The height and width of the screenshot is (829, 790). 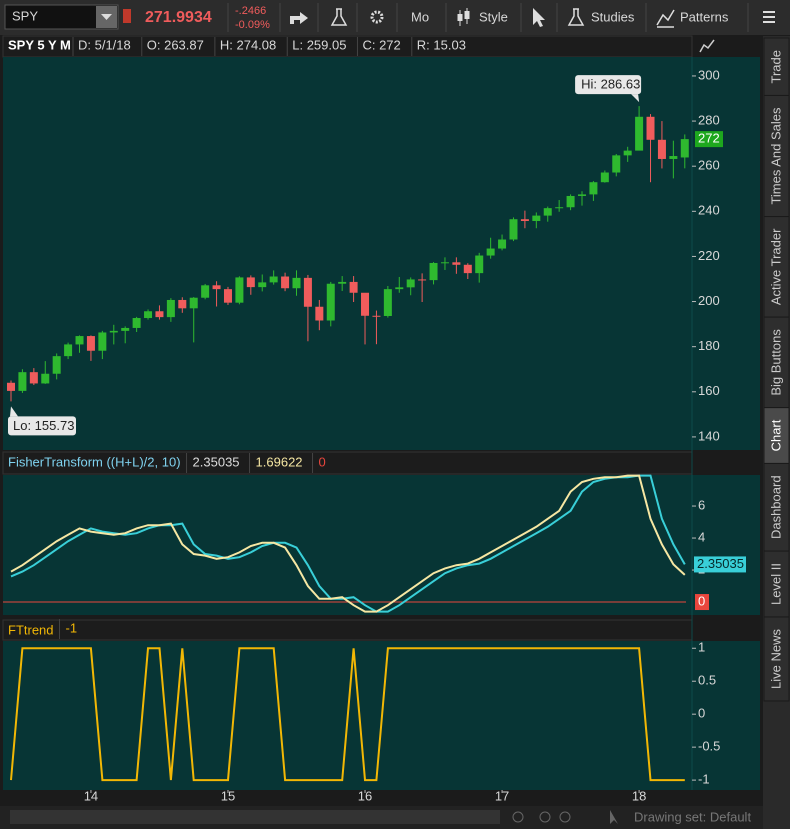 I want to click on x-tick-label: 14, so click(x=91, y=795).